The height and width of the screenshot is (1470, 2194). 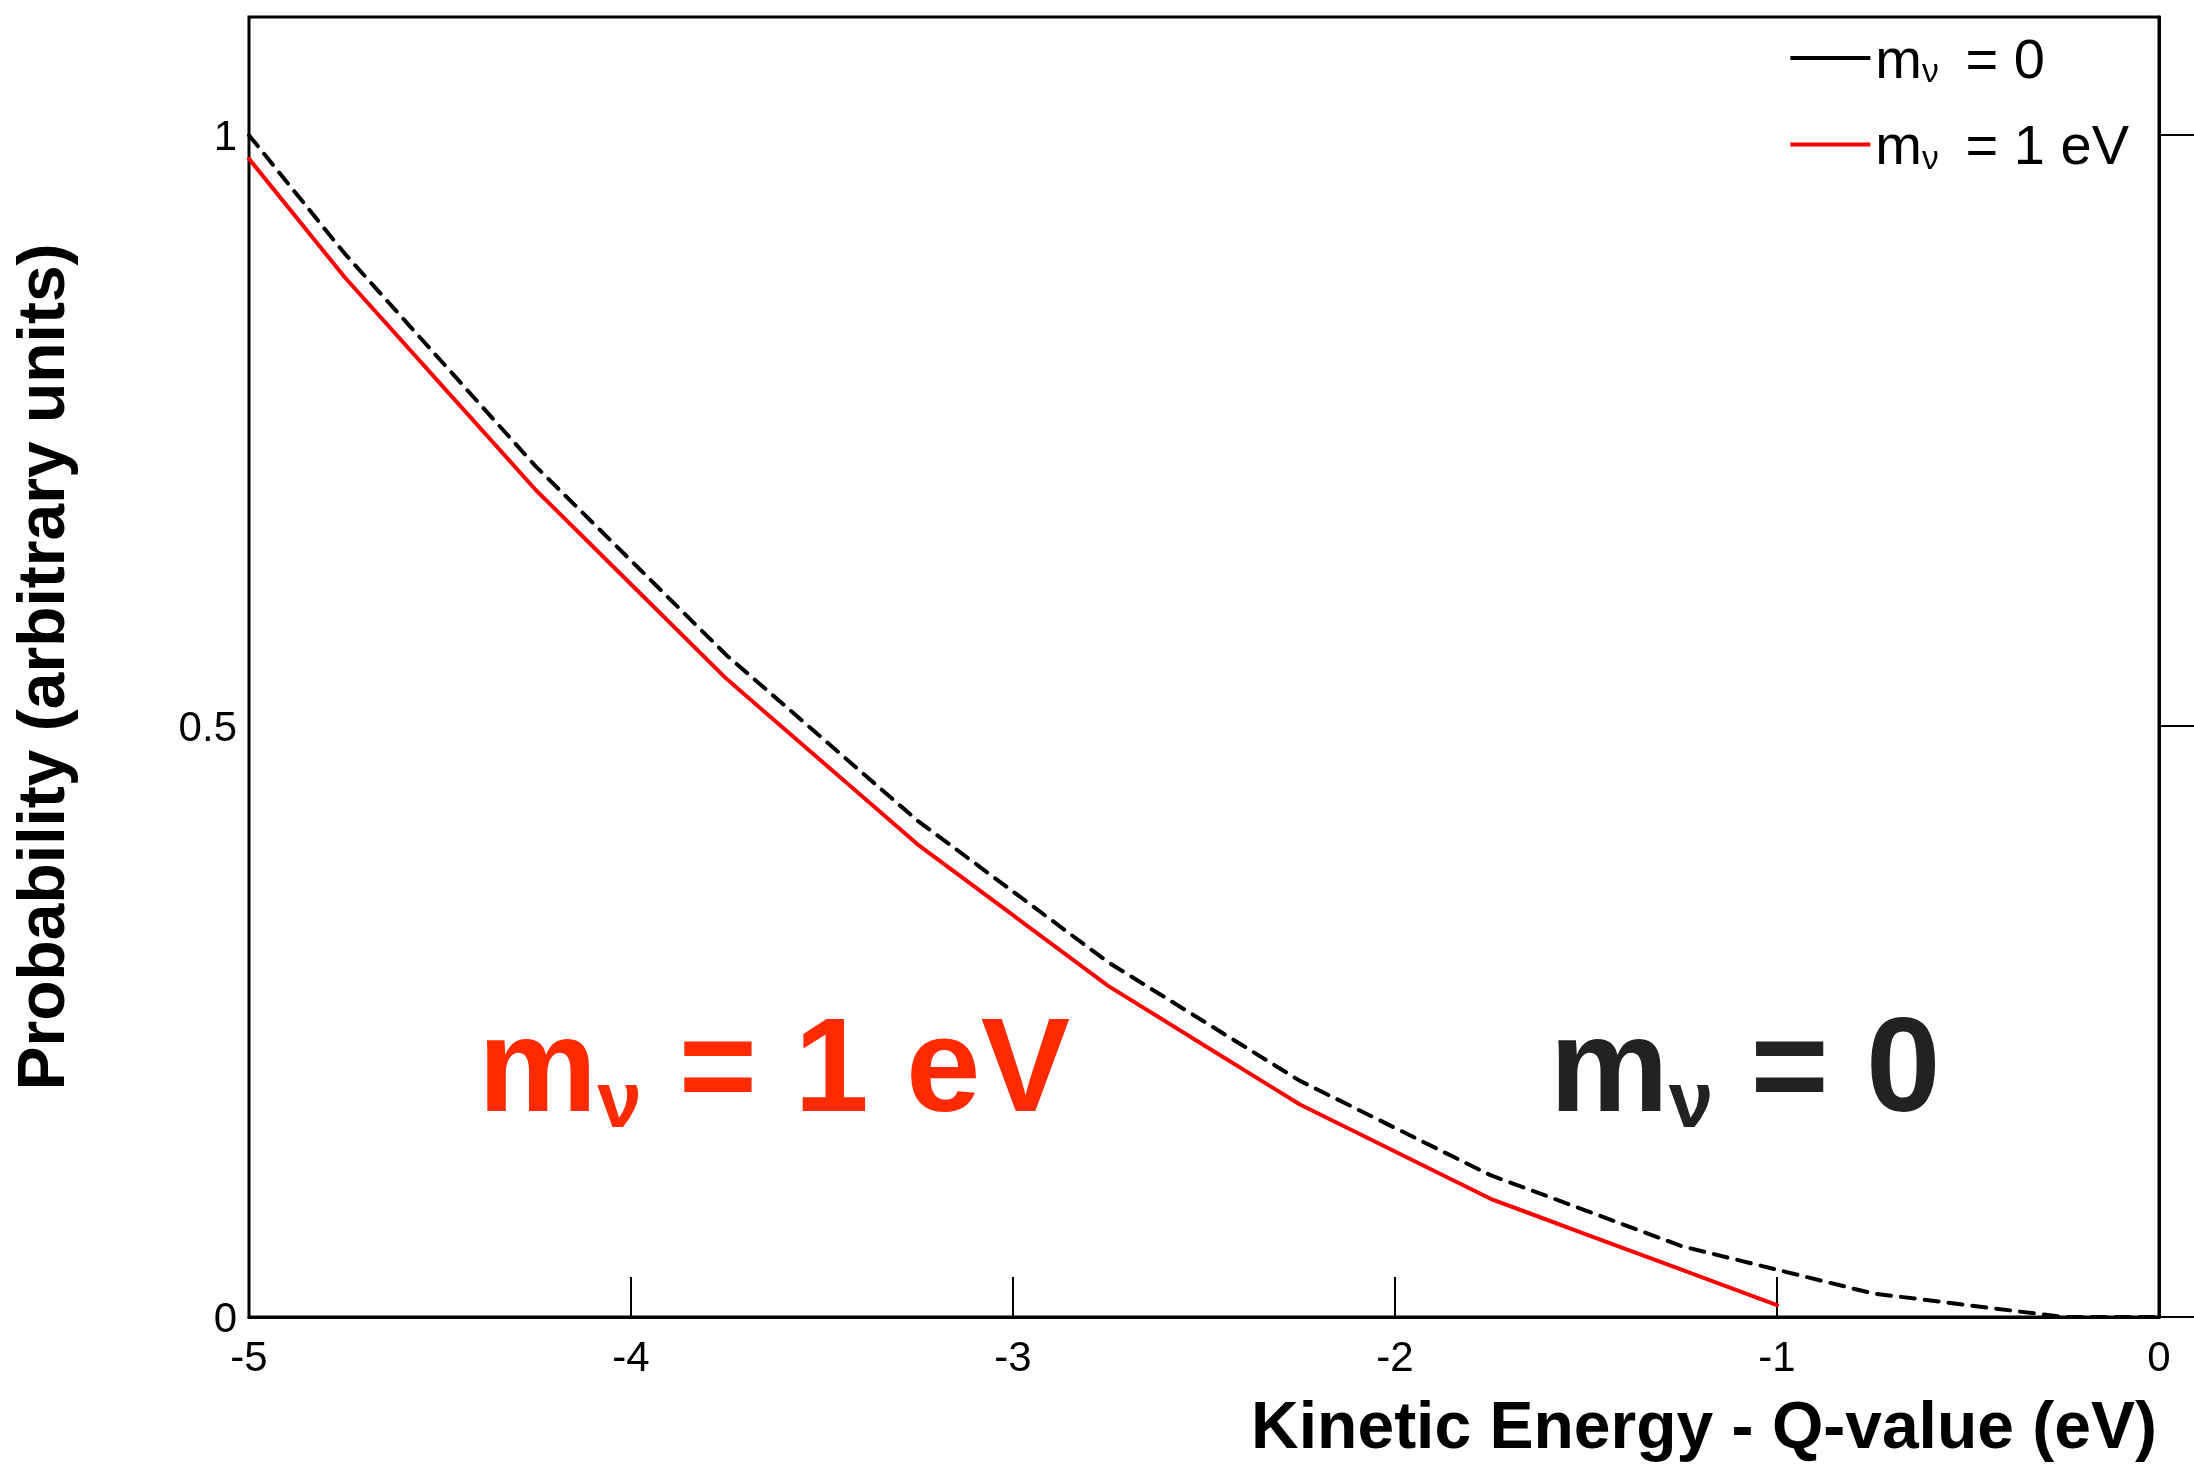 I want to click on legend-label: mν = 0, so click(x=1960, y=58).